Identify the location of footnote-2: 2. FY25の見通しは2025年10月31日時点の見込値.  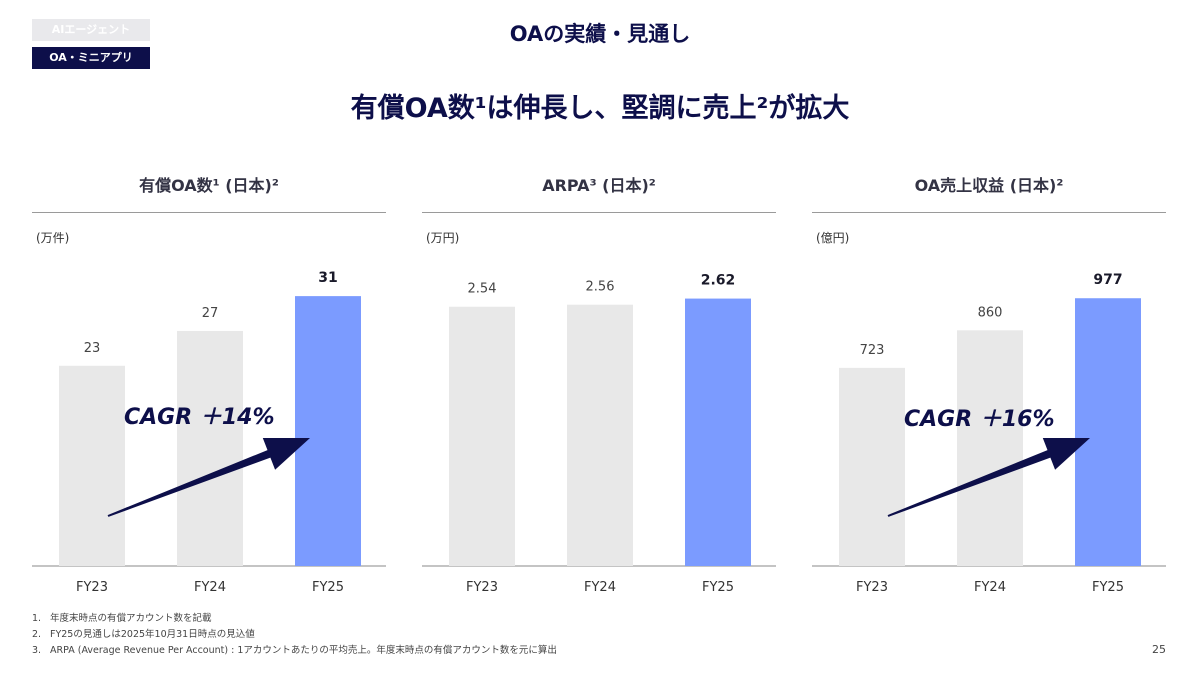
(143, 634).